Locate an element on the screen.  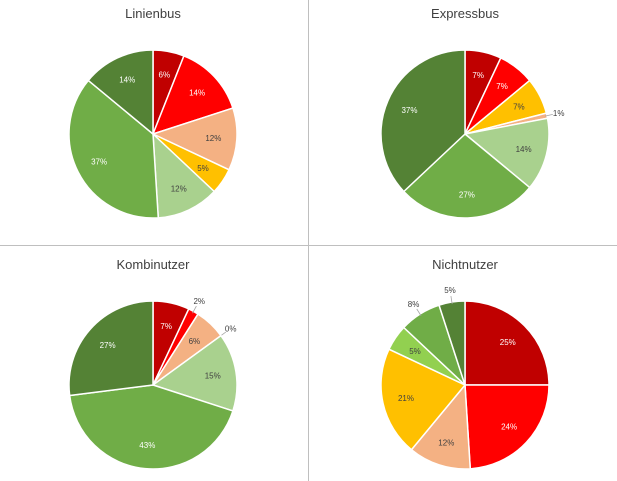
chart-title-expressbus: Expressbus is located at coordinates (465, 13).